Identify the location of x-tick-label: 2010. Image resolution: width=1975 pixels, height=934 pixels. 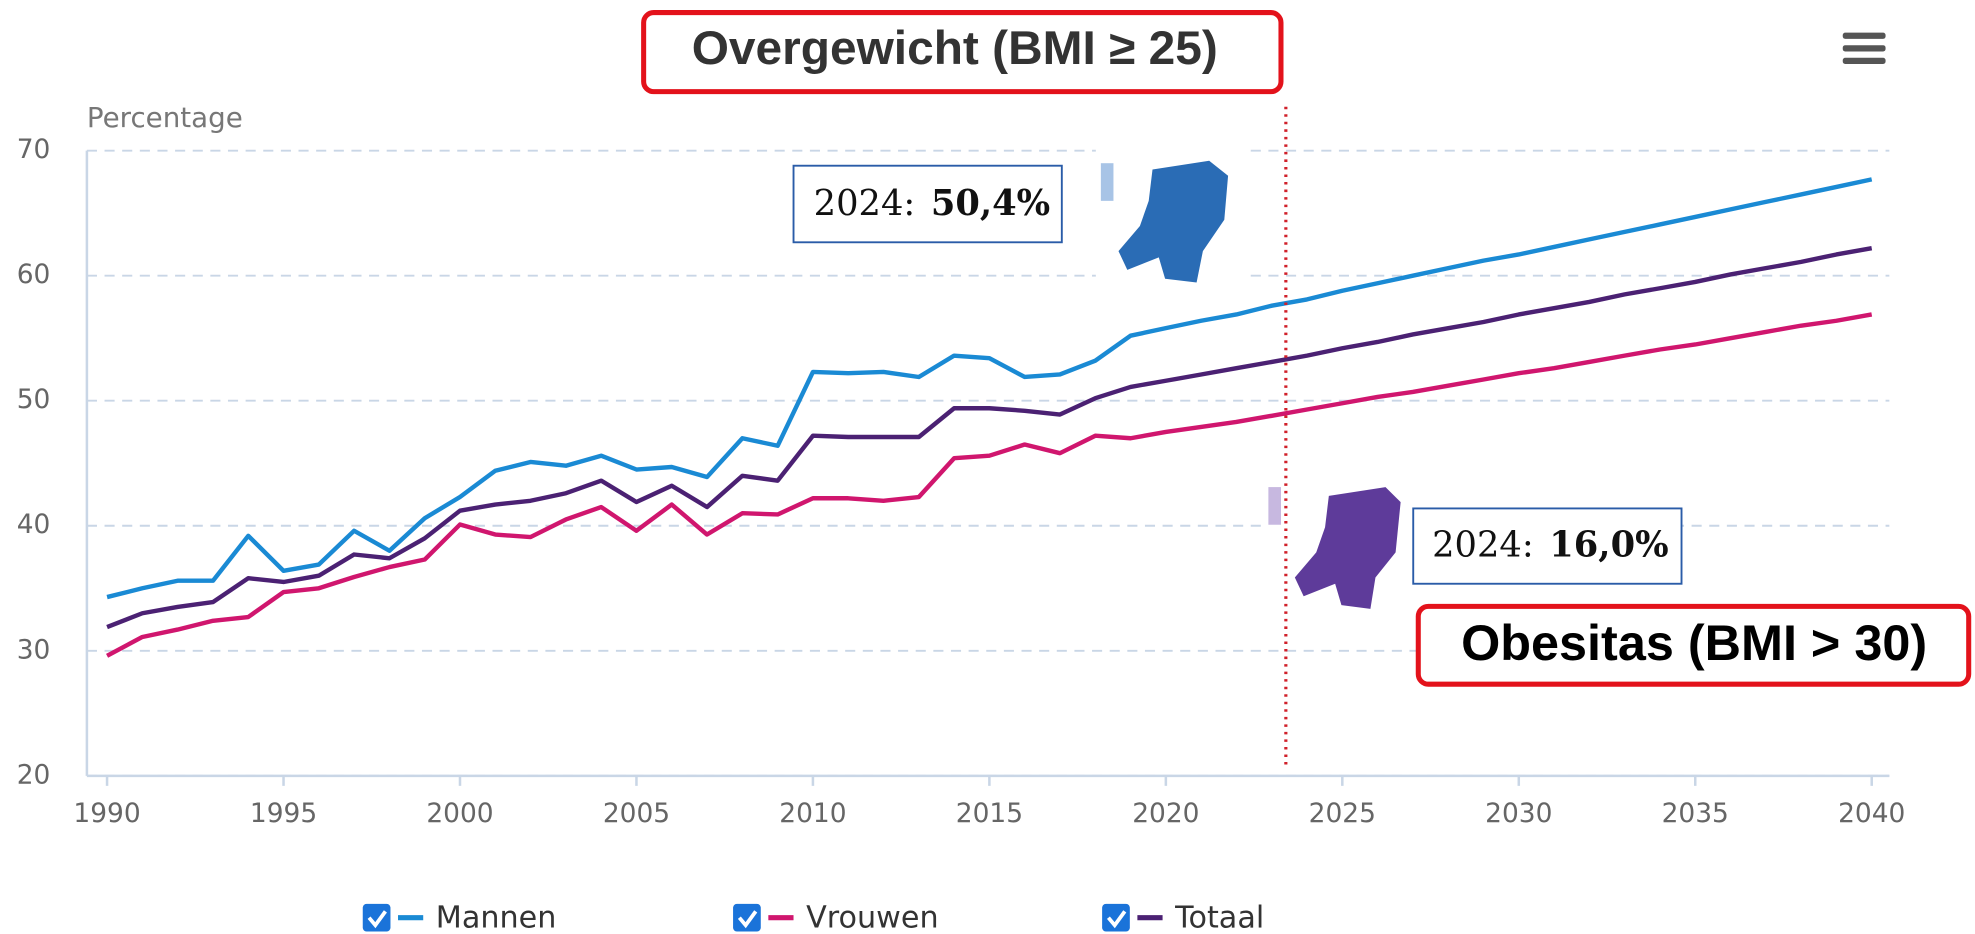
(812, 813).